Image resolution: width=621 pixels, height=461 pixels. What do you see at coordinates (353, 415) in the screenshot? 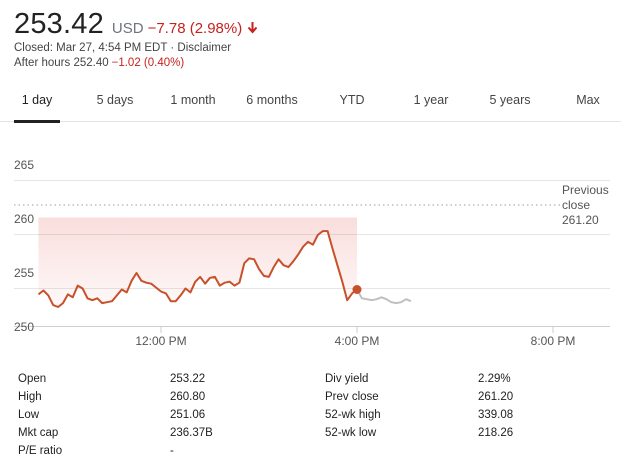
I see `stat-key-52wk-high: 52-wk high` at bounding box center [353, 415].